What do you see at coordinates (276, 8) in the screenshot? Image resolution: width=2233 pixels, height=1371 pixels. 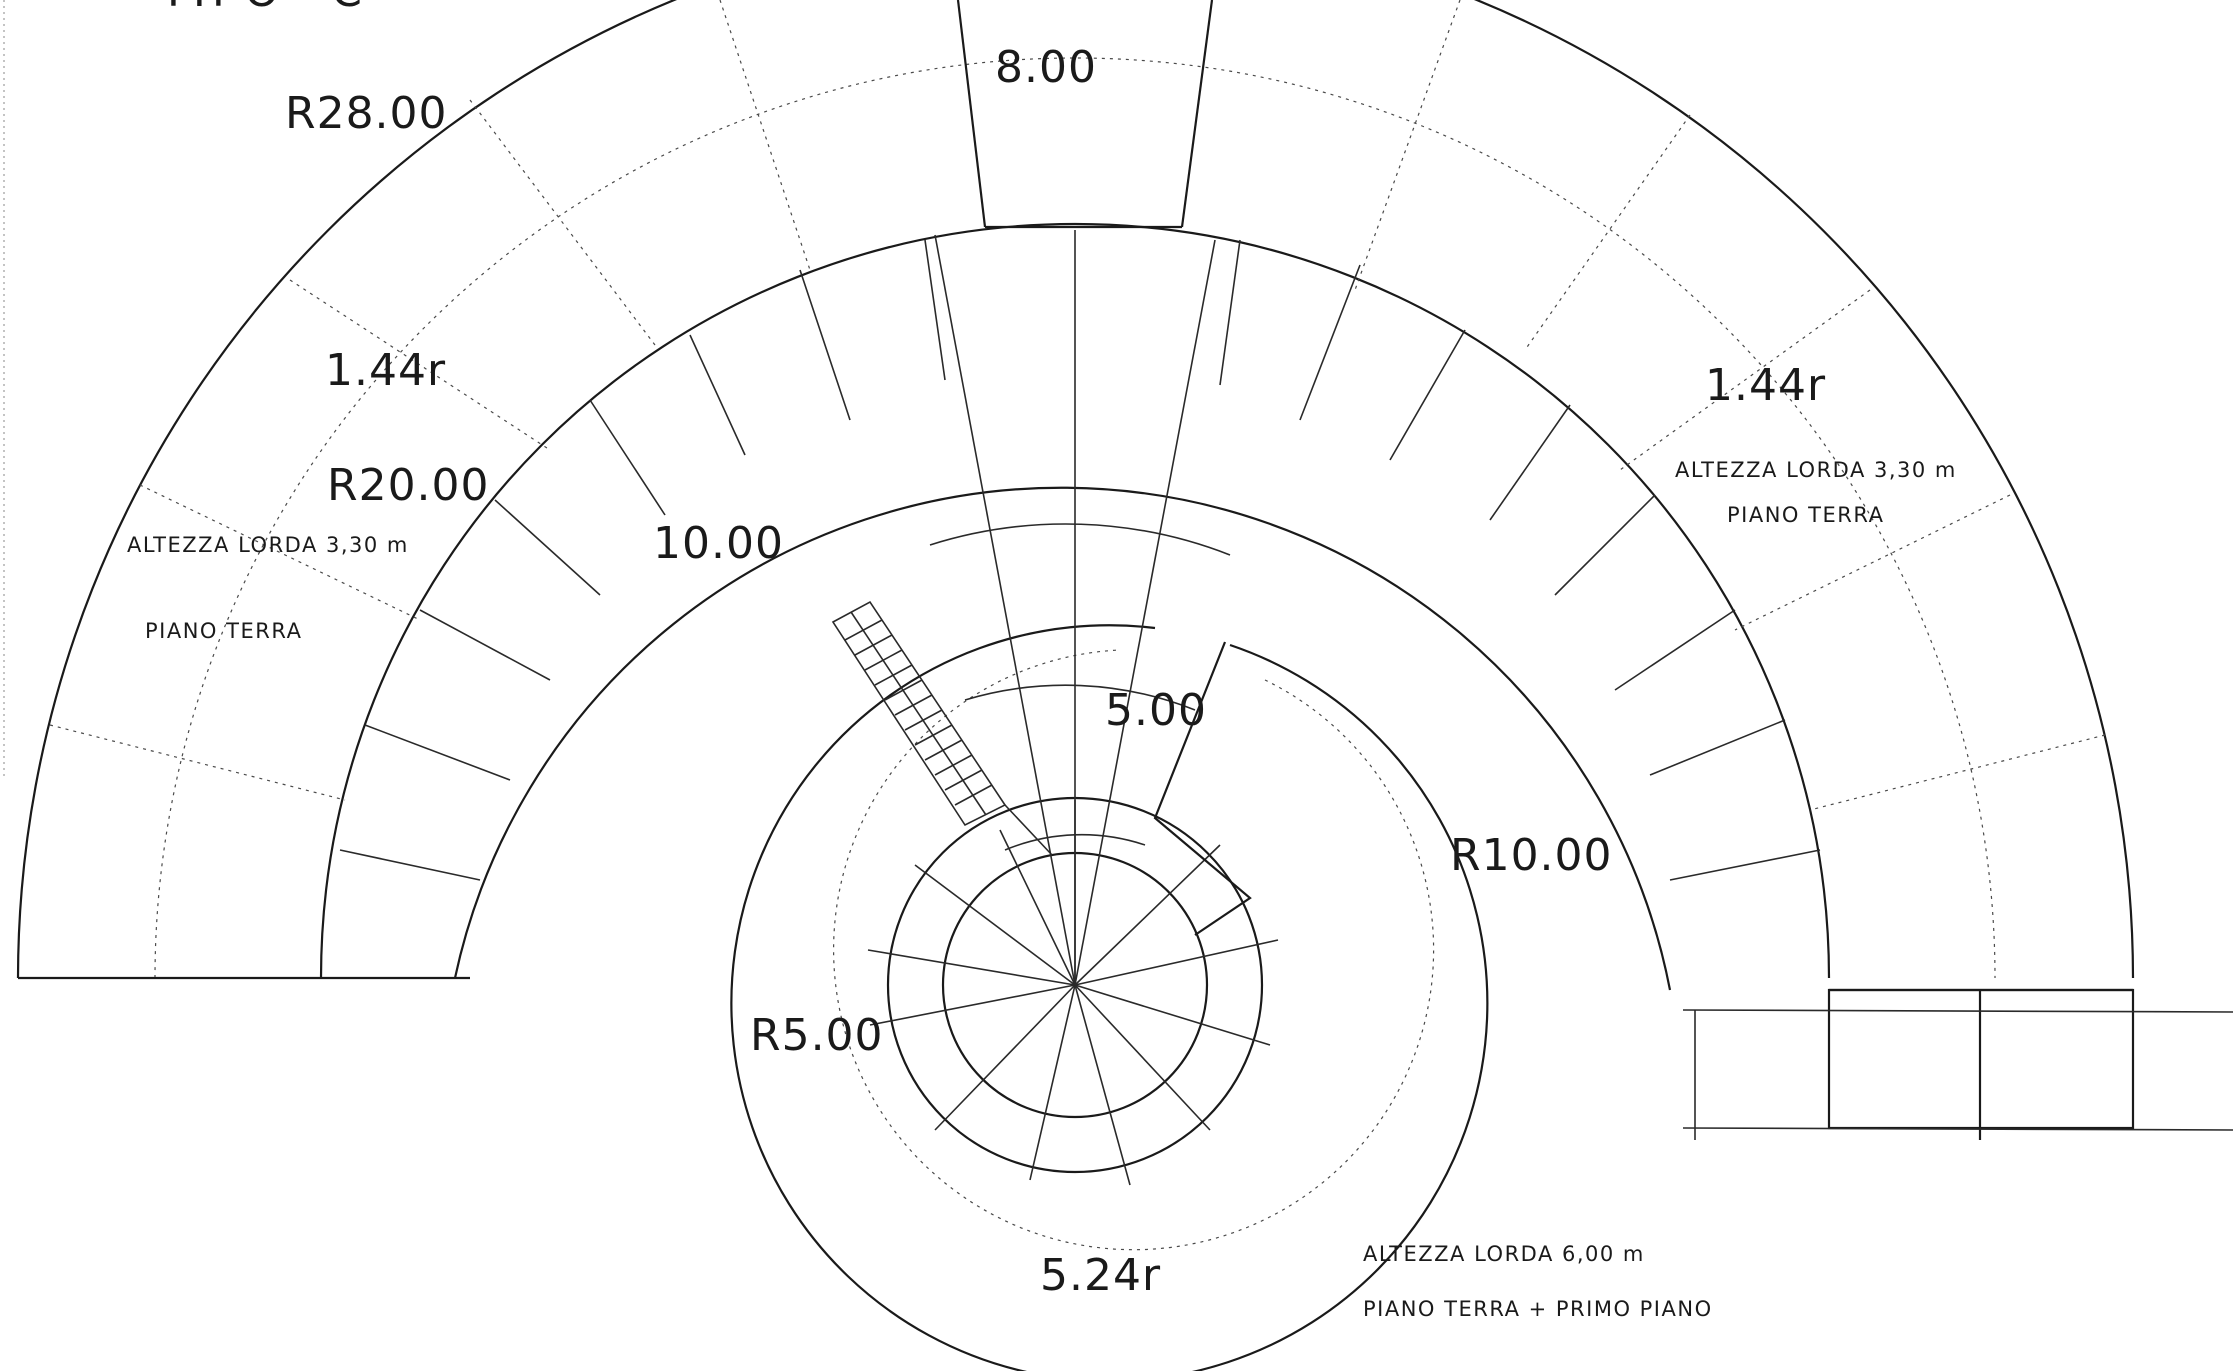 I see `sheet-title: TIPO "C"` at bounding box center [276, 8].